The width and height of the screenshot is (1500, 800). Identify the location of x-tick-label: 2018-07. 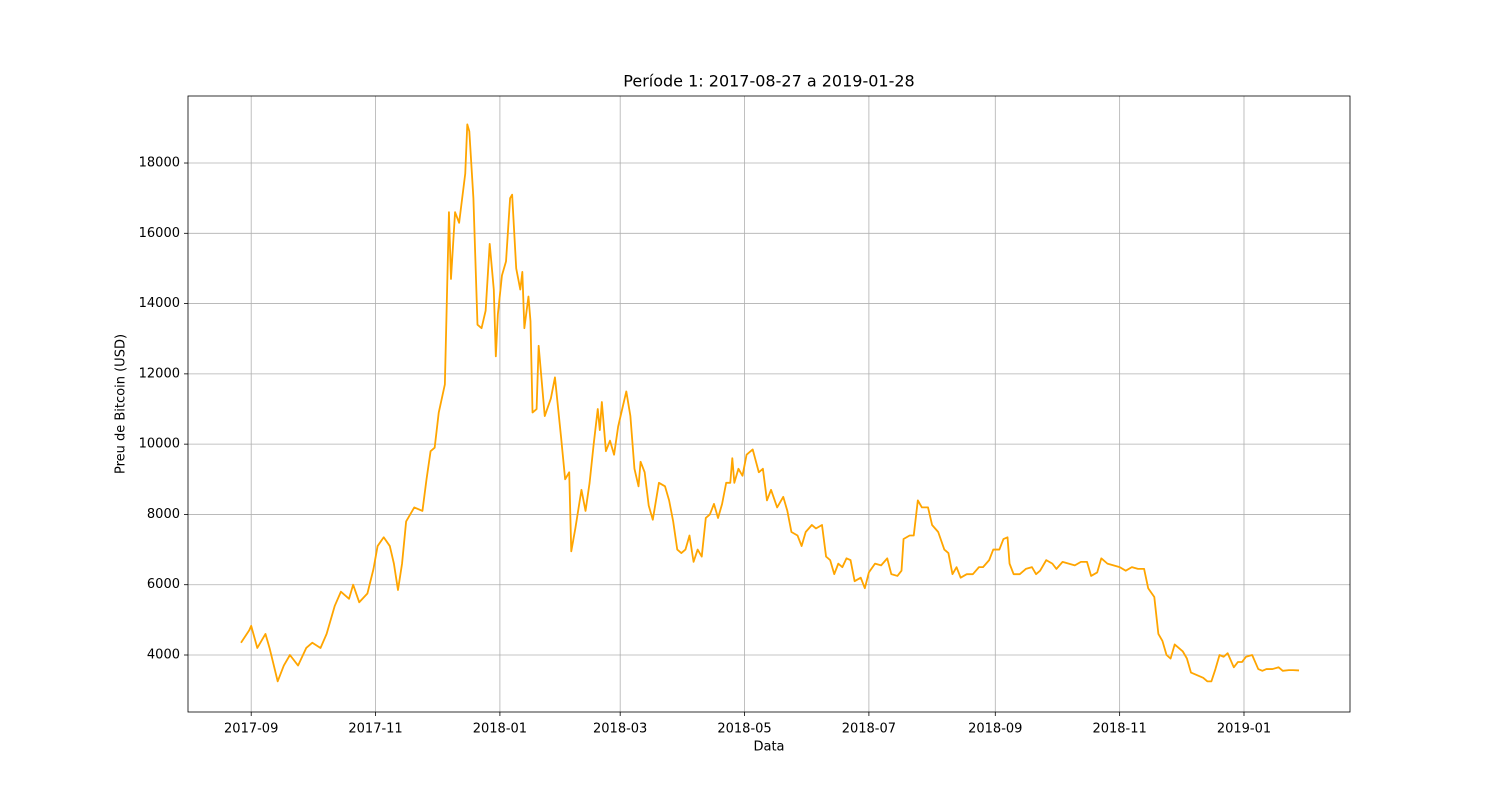
(869, 729).